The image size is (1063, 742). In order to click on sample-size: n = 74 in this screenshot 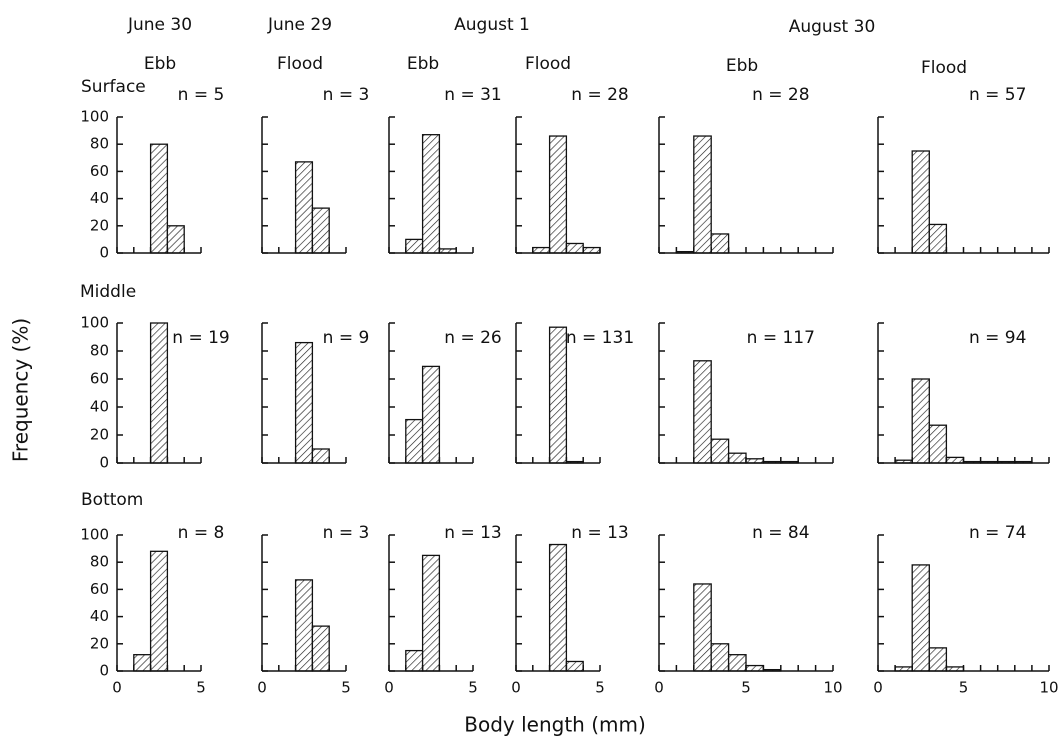, I will do `click(997, 533)`.